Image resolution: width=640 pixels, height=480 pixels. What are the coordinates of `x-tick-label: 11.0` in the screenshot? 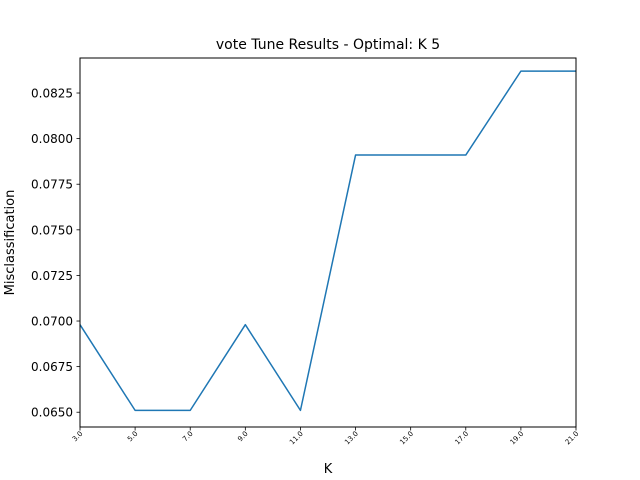 It's located at (296, 438).